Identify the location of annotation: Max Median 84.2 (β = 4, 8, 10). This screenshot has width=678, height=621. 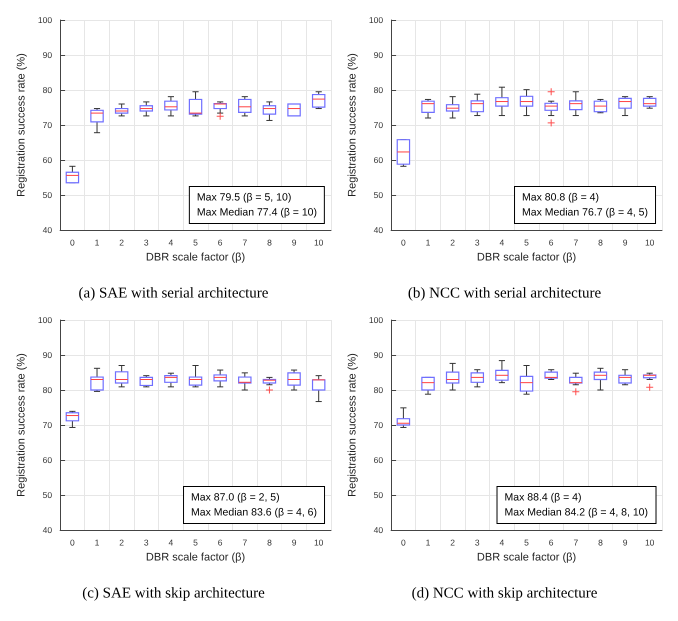
(576, 512).